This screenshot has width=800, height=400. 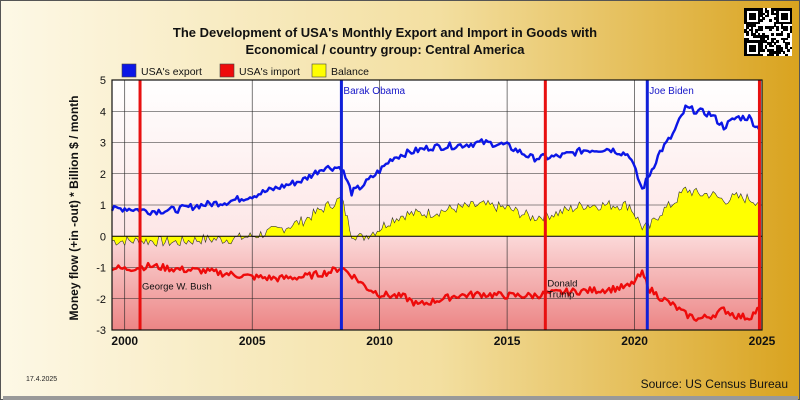 I want to click on qr-code-icon, so click(x=768, y=32).